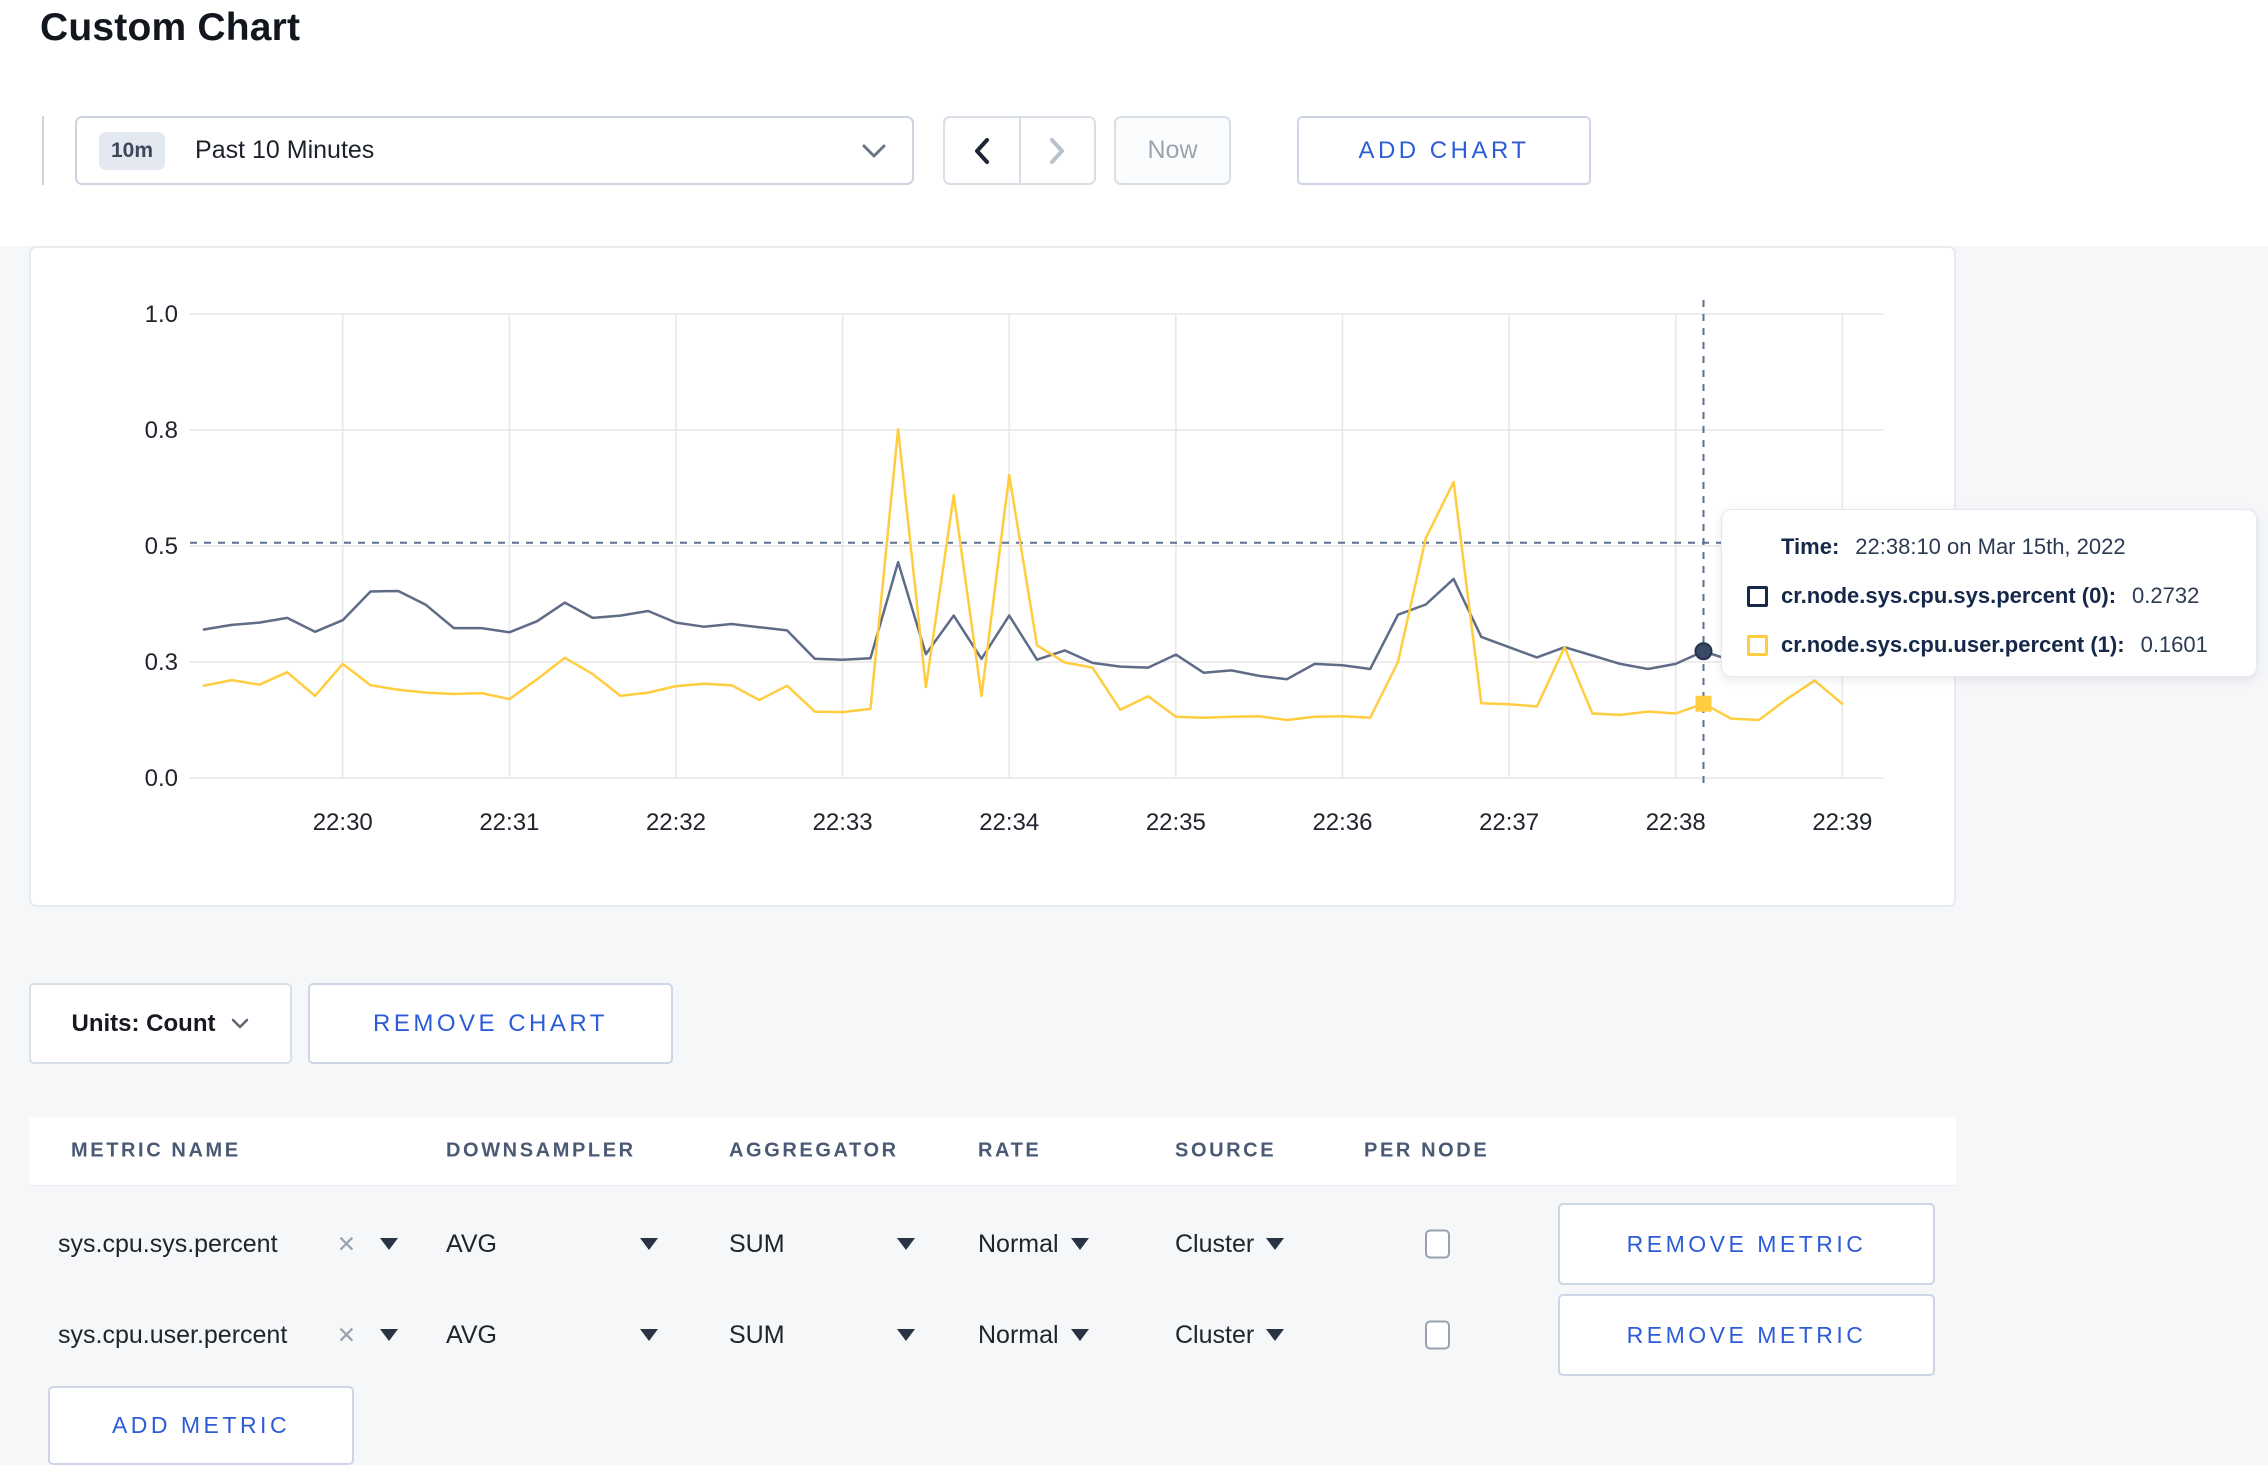  I want to click on time-range-dropdown: 10m Past 10 Minutes, so click(494, 150).